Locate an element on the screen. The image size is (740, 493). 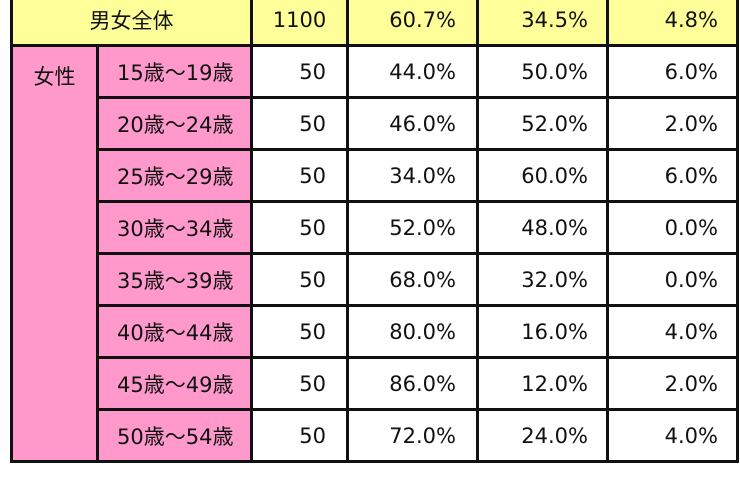
age-group-cell: 30歳〜34歳 is located at coordinates (174, 227).